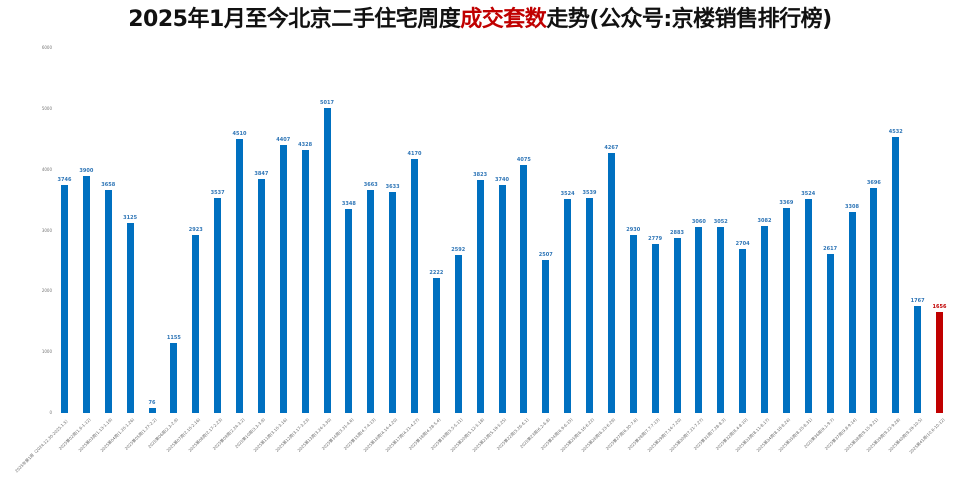 The width and height of the screenshot is (960, 488). What do you see at coordinates (589, 192) in the screenshot?
I see `bar-value-label: 3539` at bounding box center [589, 192].